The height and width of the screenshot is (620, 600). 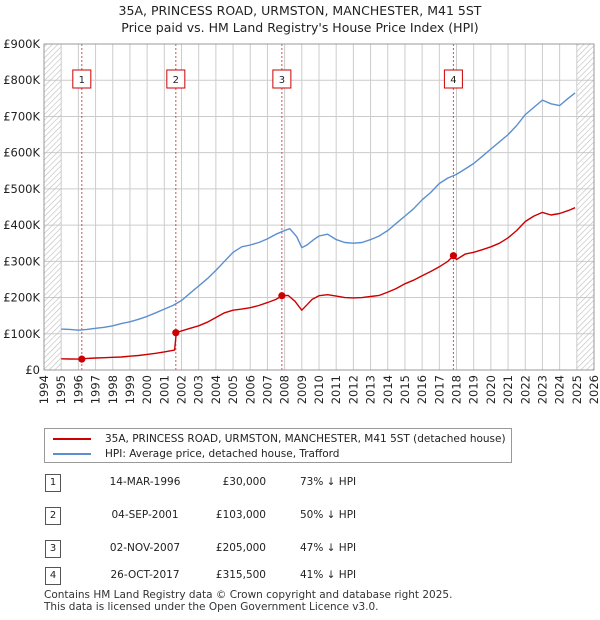 What do you see at coordinates (542, 389) in the screenshot?
I see `x-tick-label: 2023` at bounding box center [542, 389].